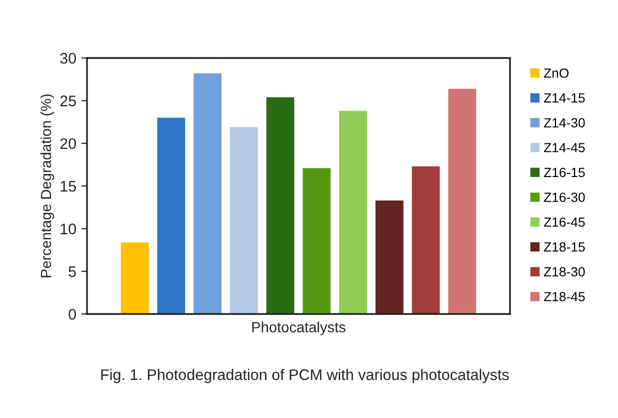  Describe the element at coordinates (72, 314) in the screenshot. I see `y-tick-label: 0` at that location.